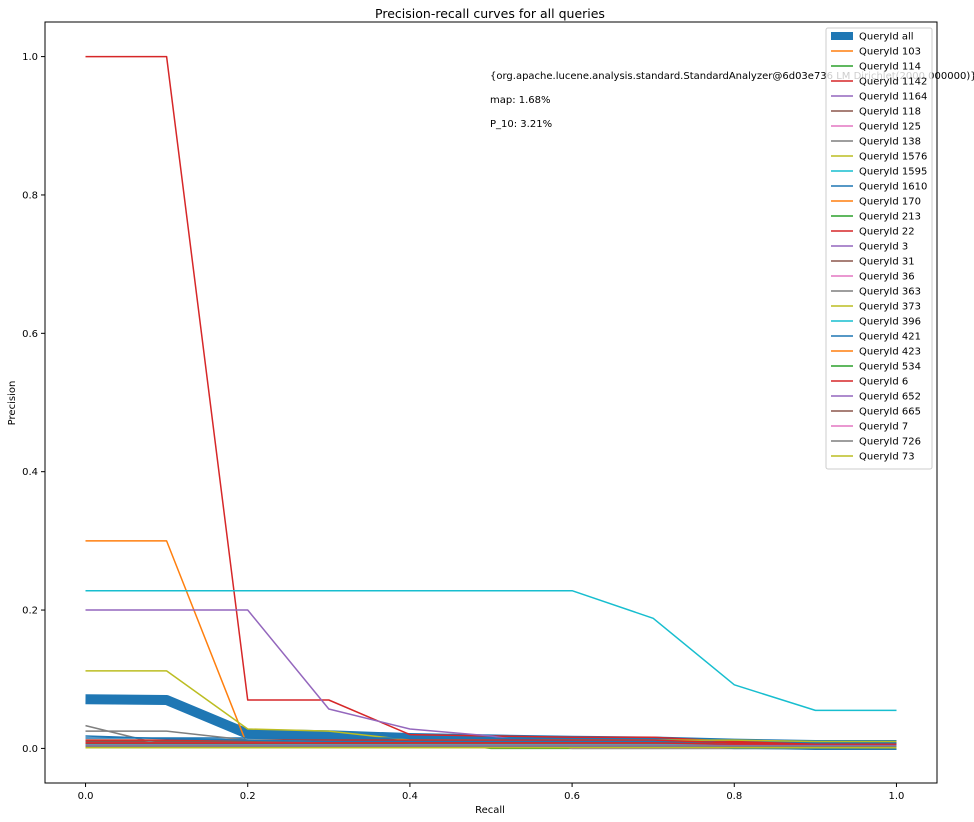  I want to click on legend-label: QueryId 423, so click(890, 352).